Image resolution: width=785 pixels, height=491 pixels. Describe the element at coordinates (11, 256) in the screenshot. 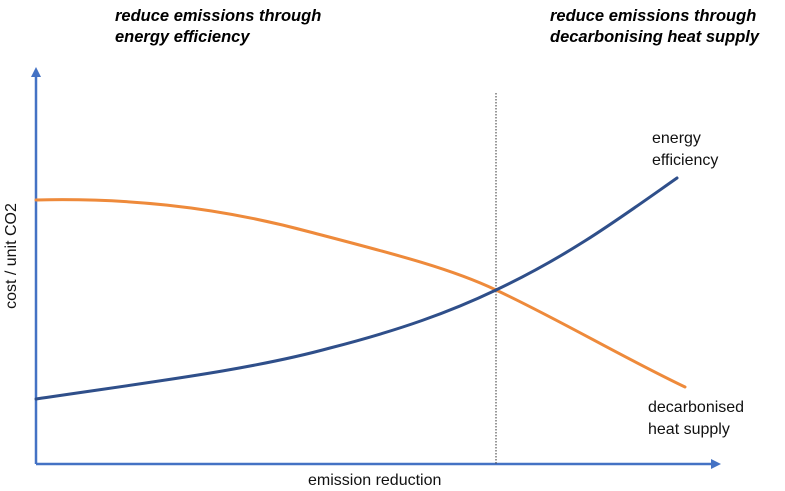

I see `y-axis-label: cost / unit CO2` at that location.